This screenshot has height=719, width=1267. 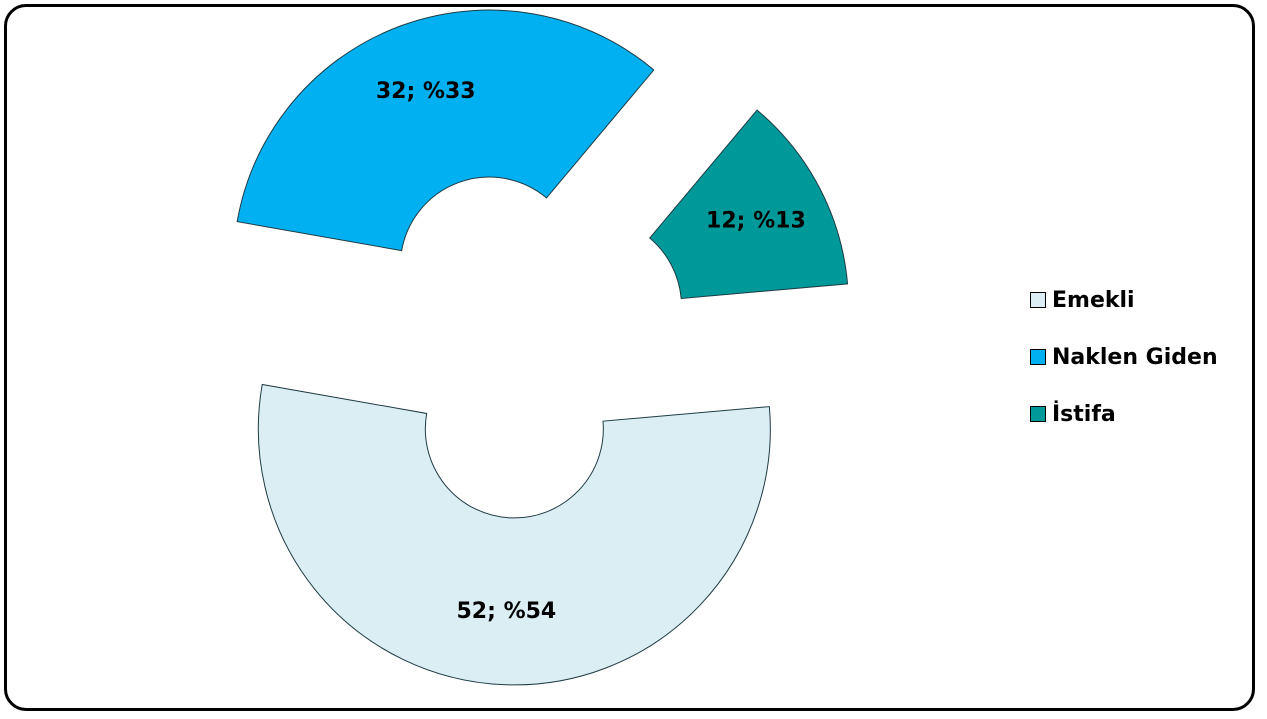 I want to click on legend-swatch-istifa, so click(x=1038, y=414).